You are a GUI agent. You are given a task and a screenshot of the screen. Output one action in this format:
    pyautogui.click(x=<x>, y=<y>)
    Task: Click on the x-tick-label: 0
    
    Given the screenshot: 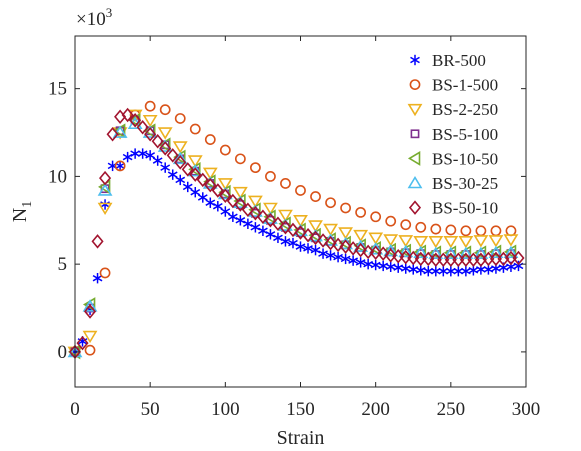 What is the action you would take?
    pyautogui.click(x=75, y=409)
    